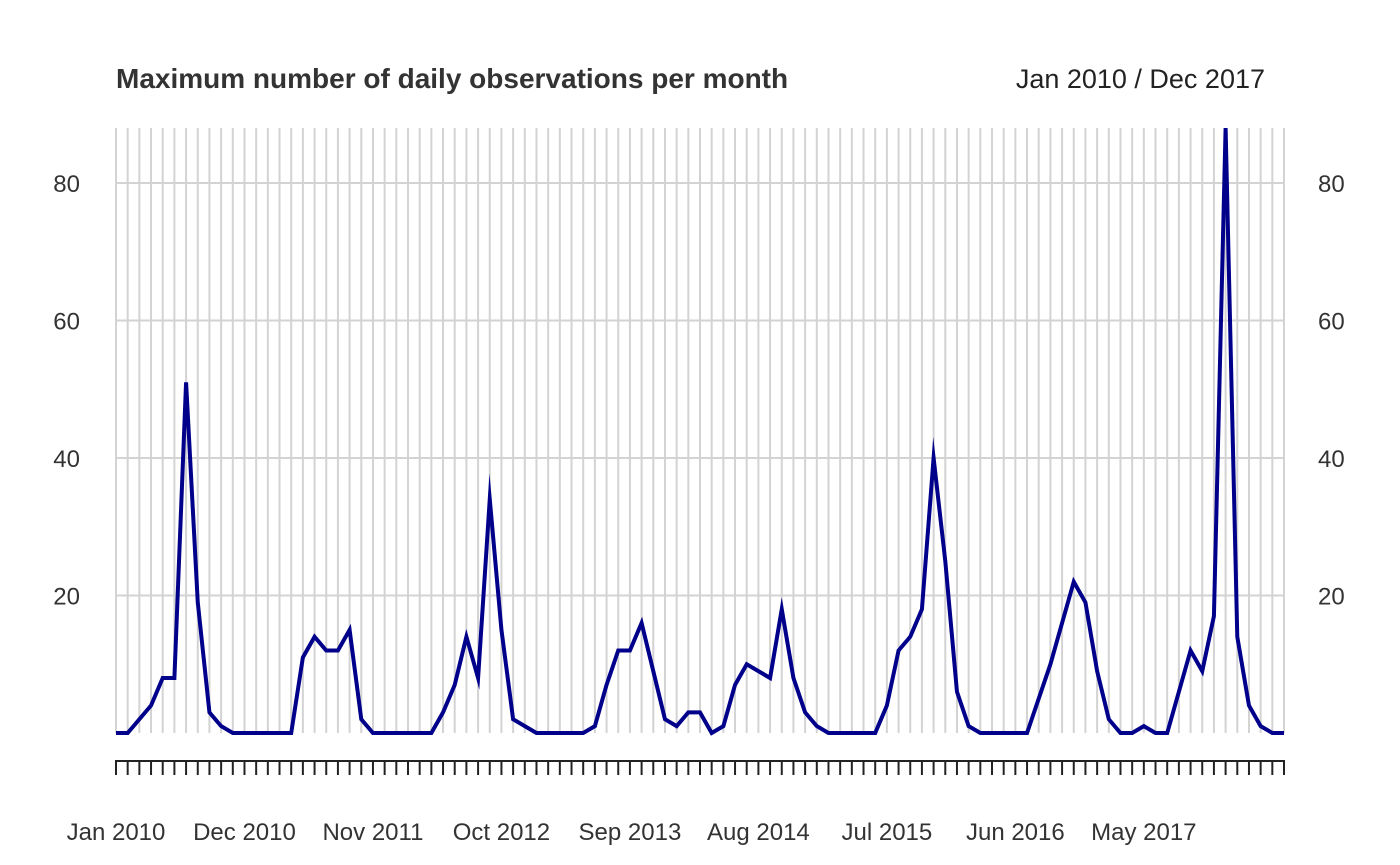  I want to click on y-axis-left: 20 40 60 80, so click(66, 391).